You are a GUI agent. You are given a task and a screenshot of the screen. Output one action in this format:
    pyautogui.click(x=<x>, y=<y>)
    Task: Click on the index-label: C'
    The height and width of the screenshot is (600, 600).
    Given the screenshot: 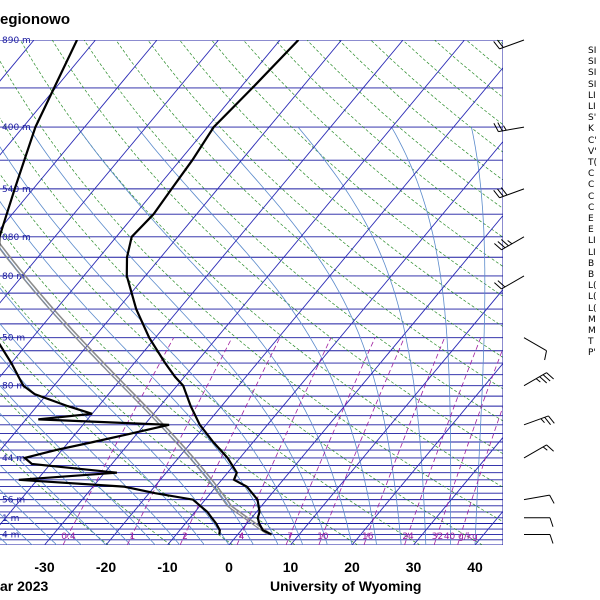 What is the action you would take?
    pyautogui.click(x=592, y=140)
    